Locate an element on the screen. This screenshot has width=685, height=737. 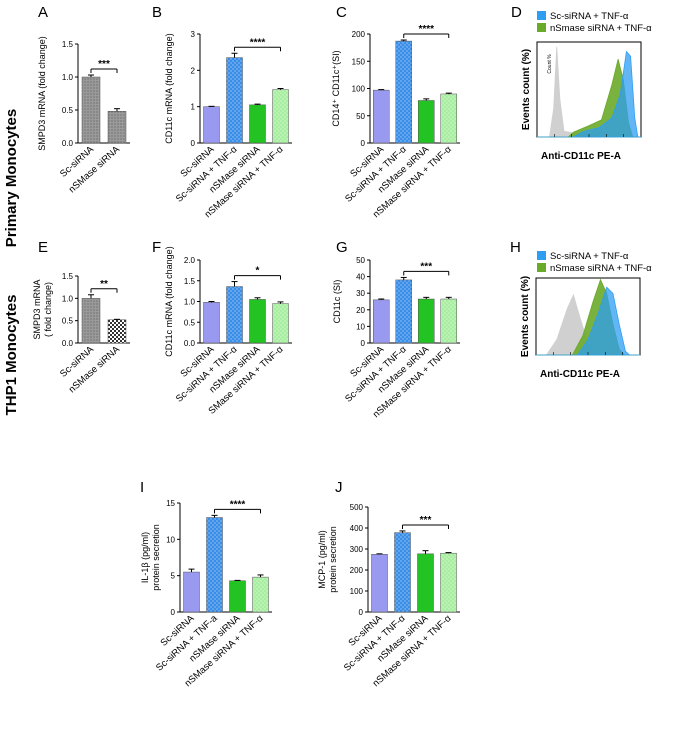
y-tick-label: 2.0 is located at coordinates (190, 260).